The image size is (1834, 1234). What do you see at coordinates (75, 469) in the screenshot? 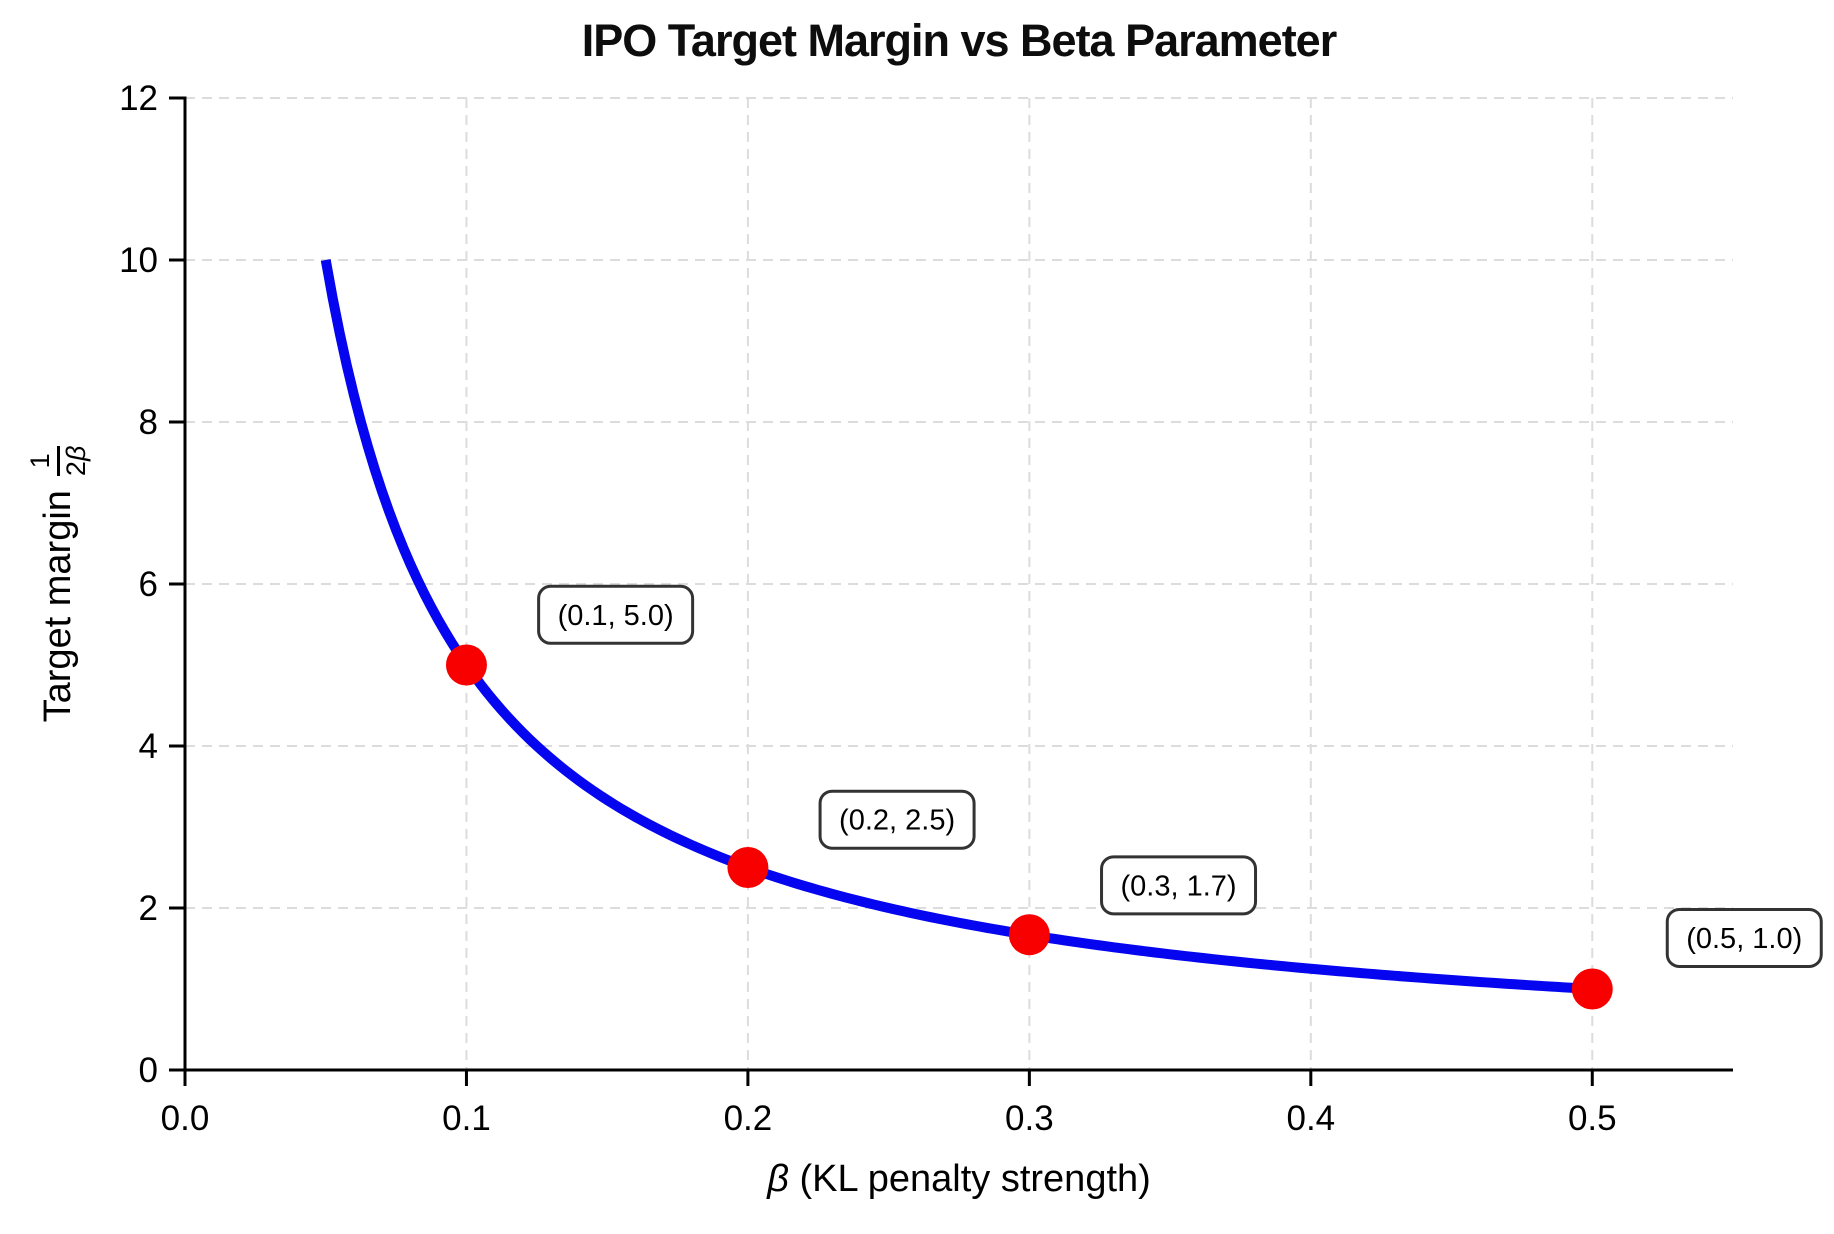
I see `fraction-den-coeff: 2` at bounding box center [75, 469].